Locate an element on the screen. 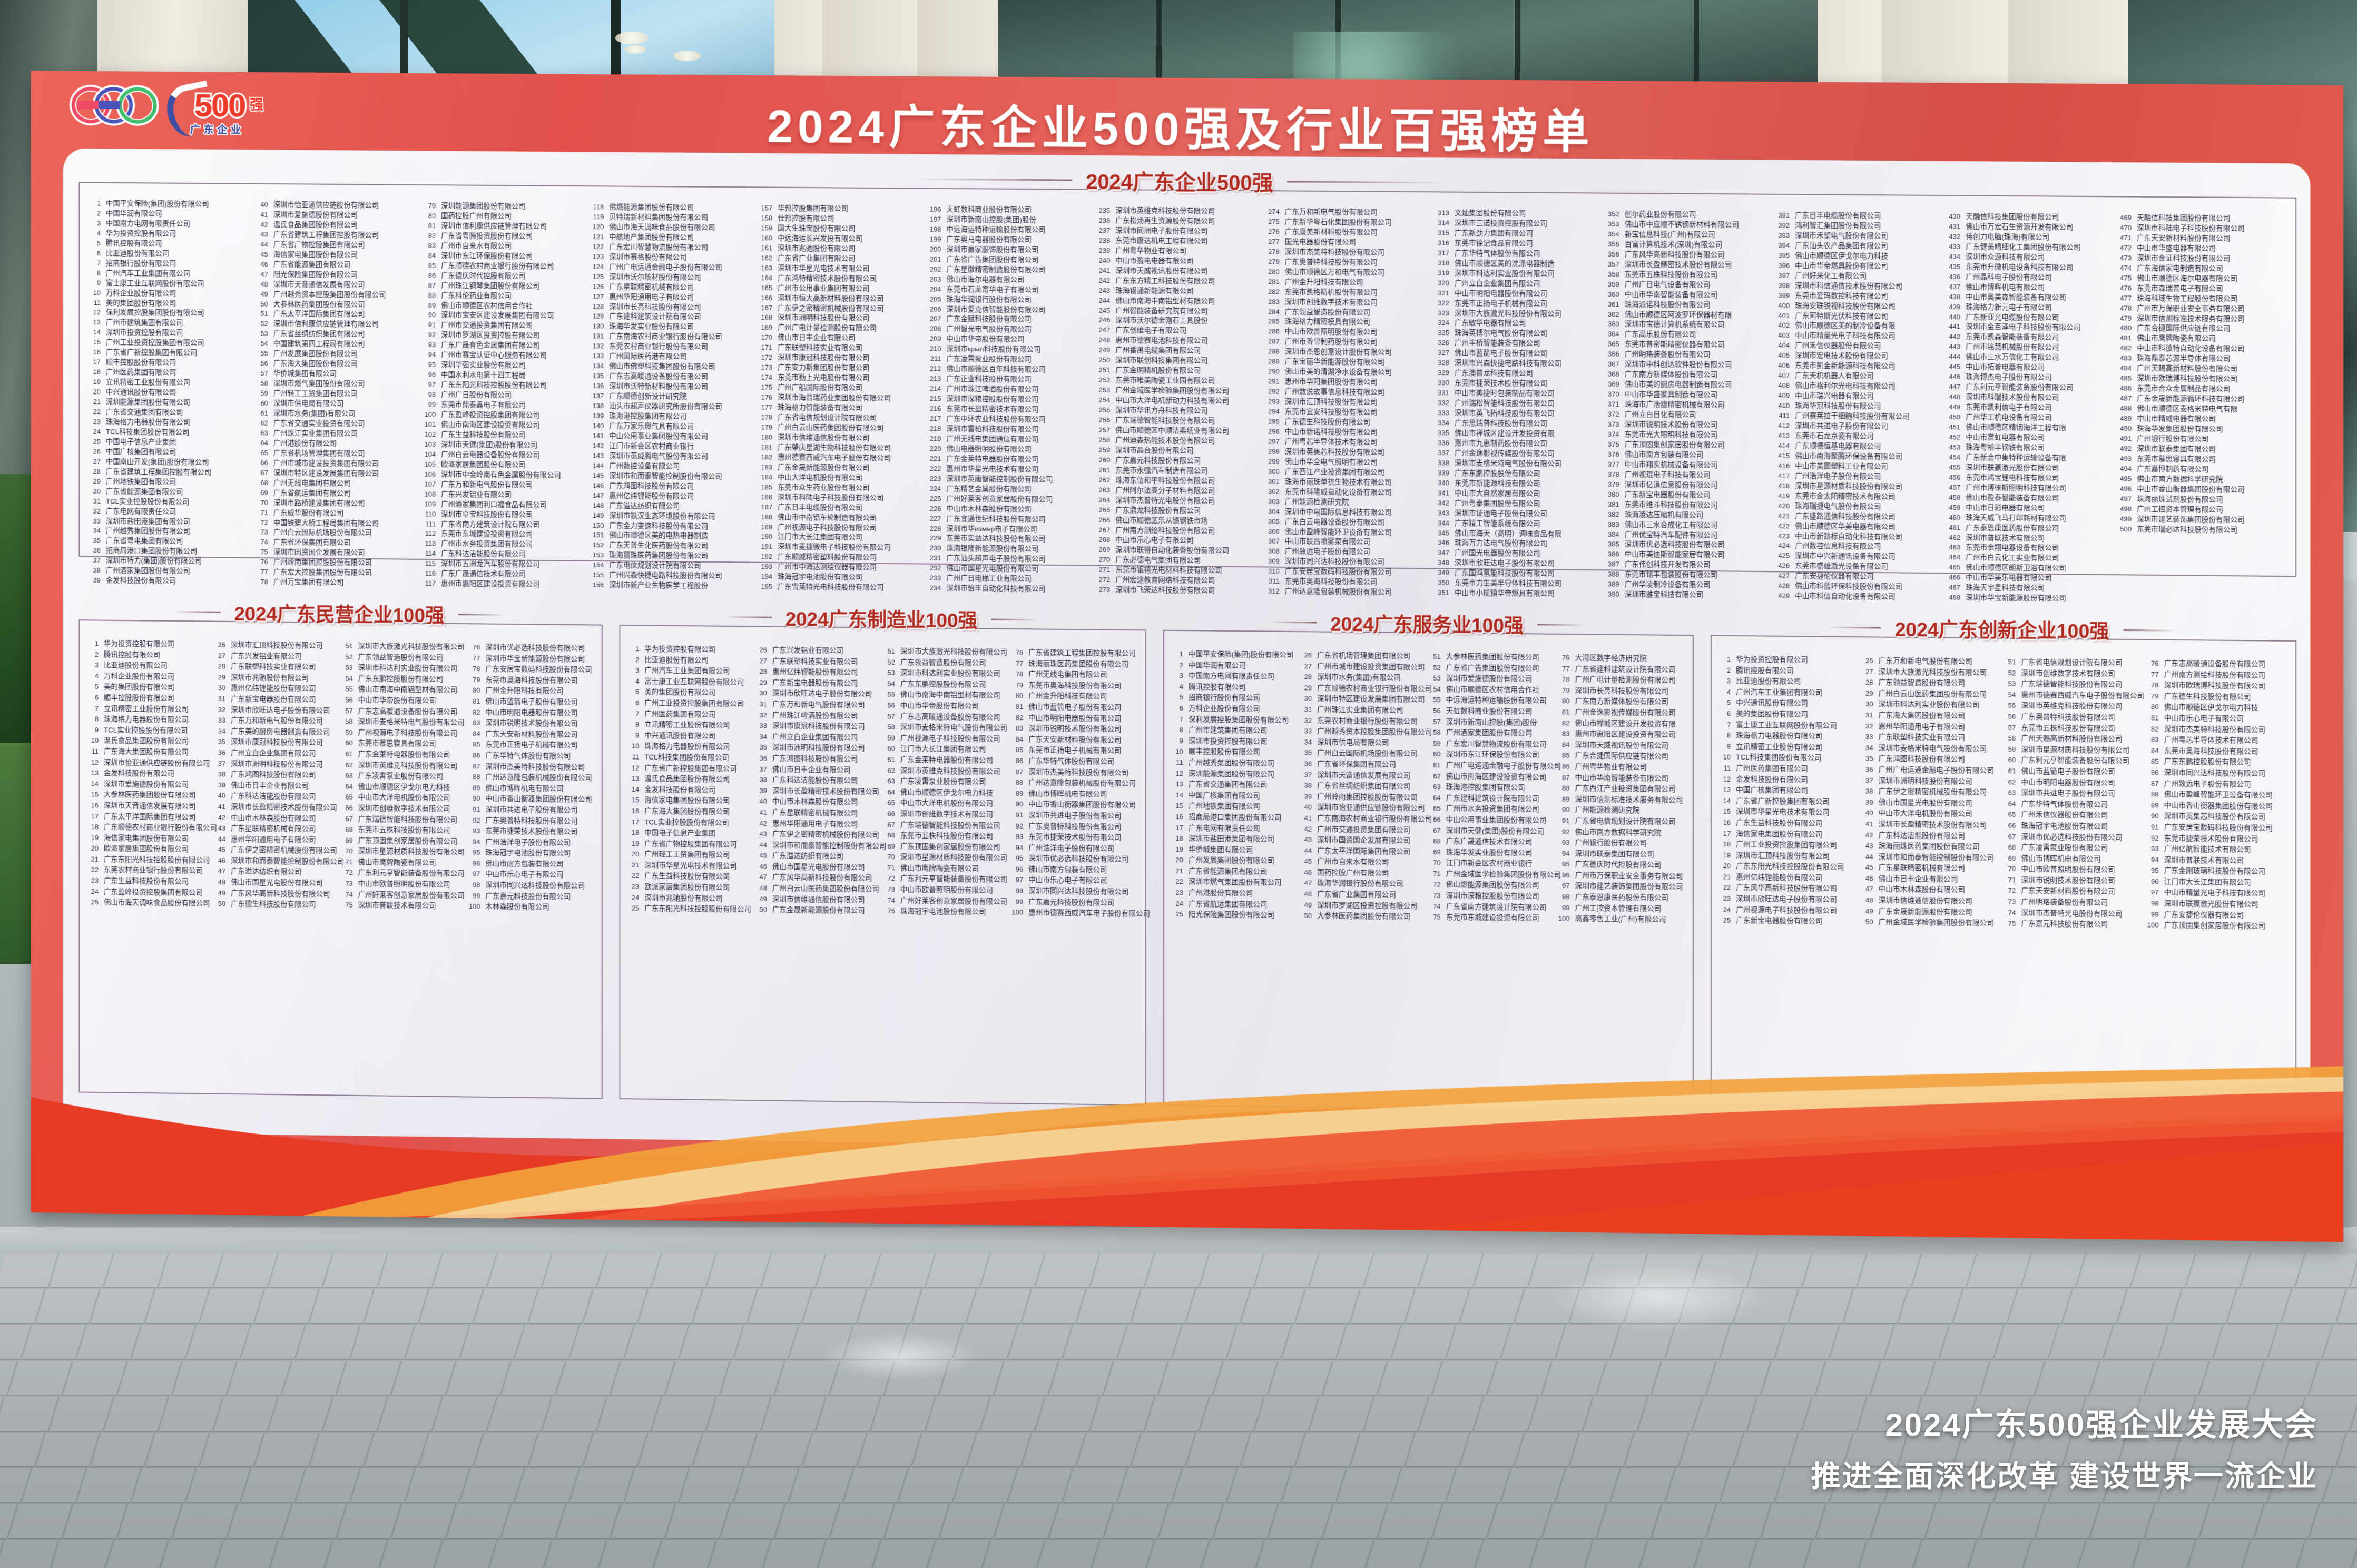 The image size is (2357, 1568). rank-number: 36 is located at coordinates (97, 550).